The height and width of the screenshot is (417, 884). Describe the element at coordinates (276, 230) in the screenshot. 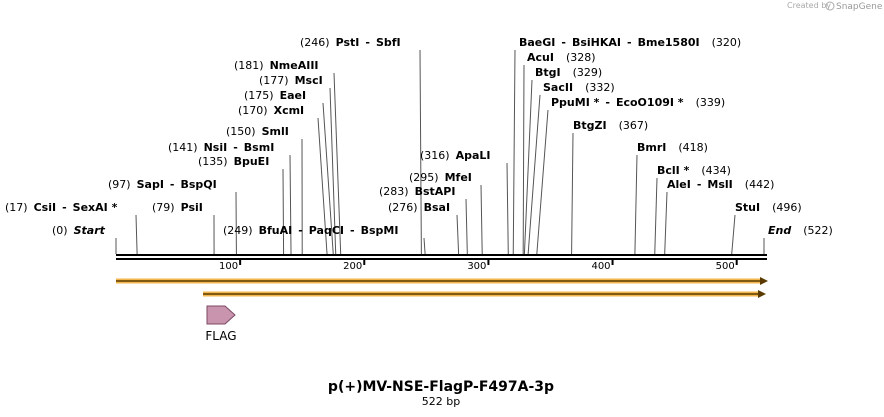

I see `enzyme-name: BfuAI` at that location.